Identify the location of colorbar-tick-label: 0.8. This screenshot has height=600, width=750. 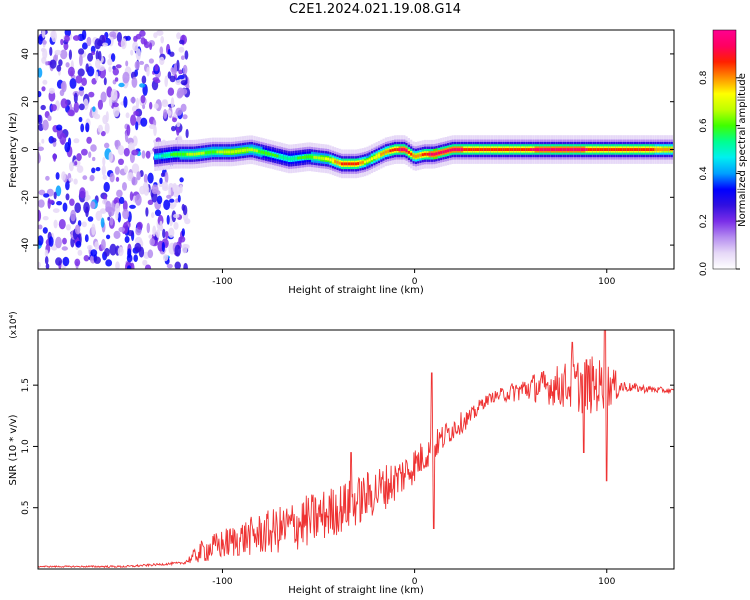
(704, 77).